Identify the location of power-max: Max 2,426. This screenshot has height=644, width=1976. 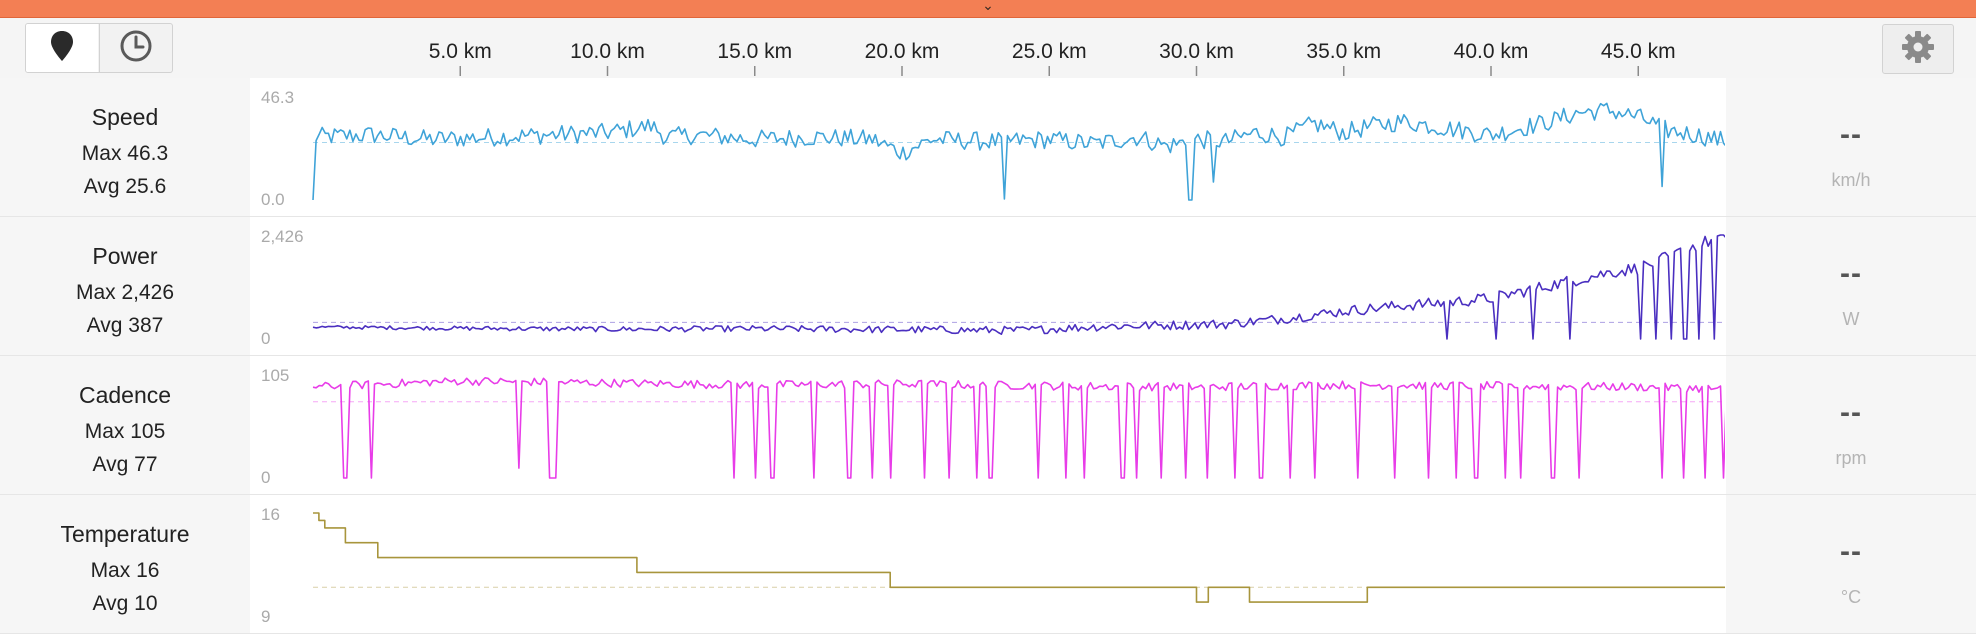
(125, 292).